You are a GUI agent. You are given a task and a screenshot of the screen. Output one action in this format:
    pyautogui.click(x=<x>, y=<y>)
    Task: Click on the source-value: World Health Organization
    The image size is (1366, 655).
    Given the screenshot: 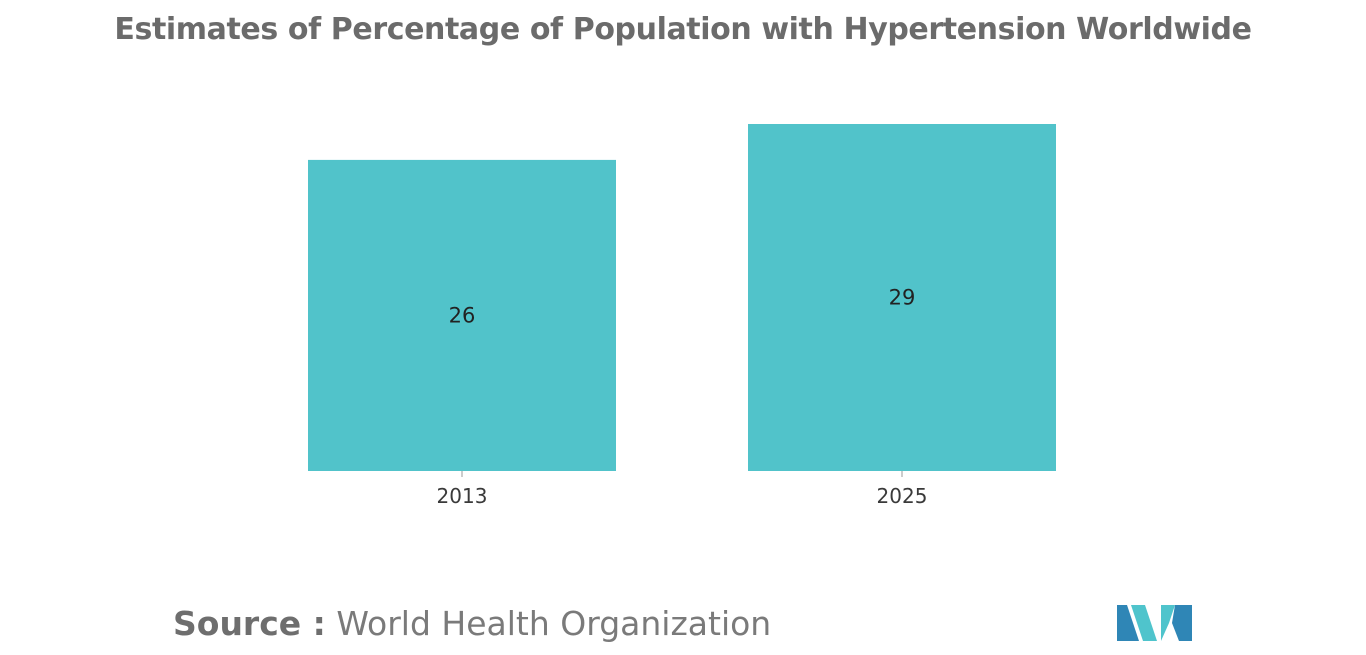 What is the action you would take?
    pyautogui.click(x=554, y=623)
    